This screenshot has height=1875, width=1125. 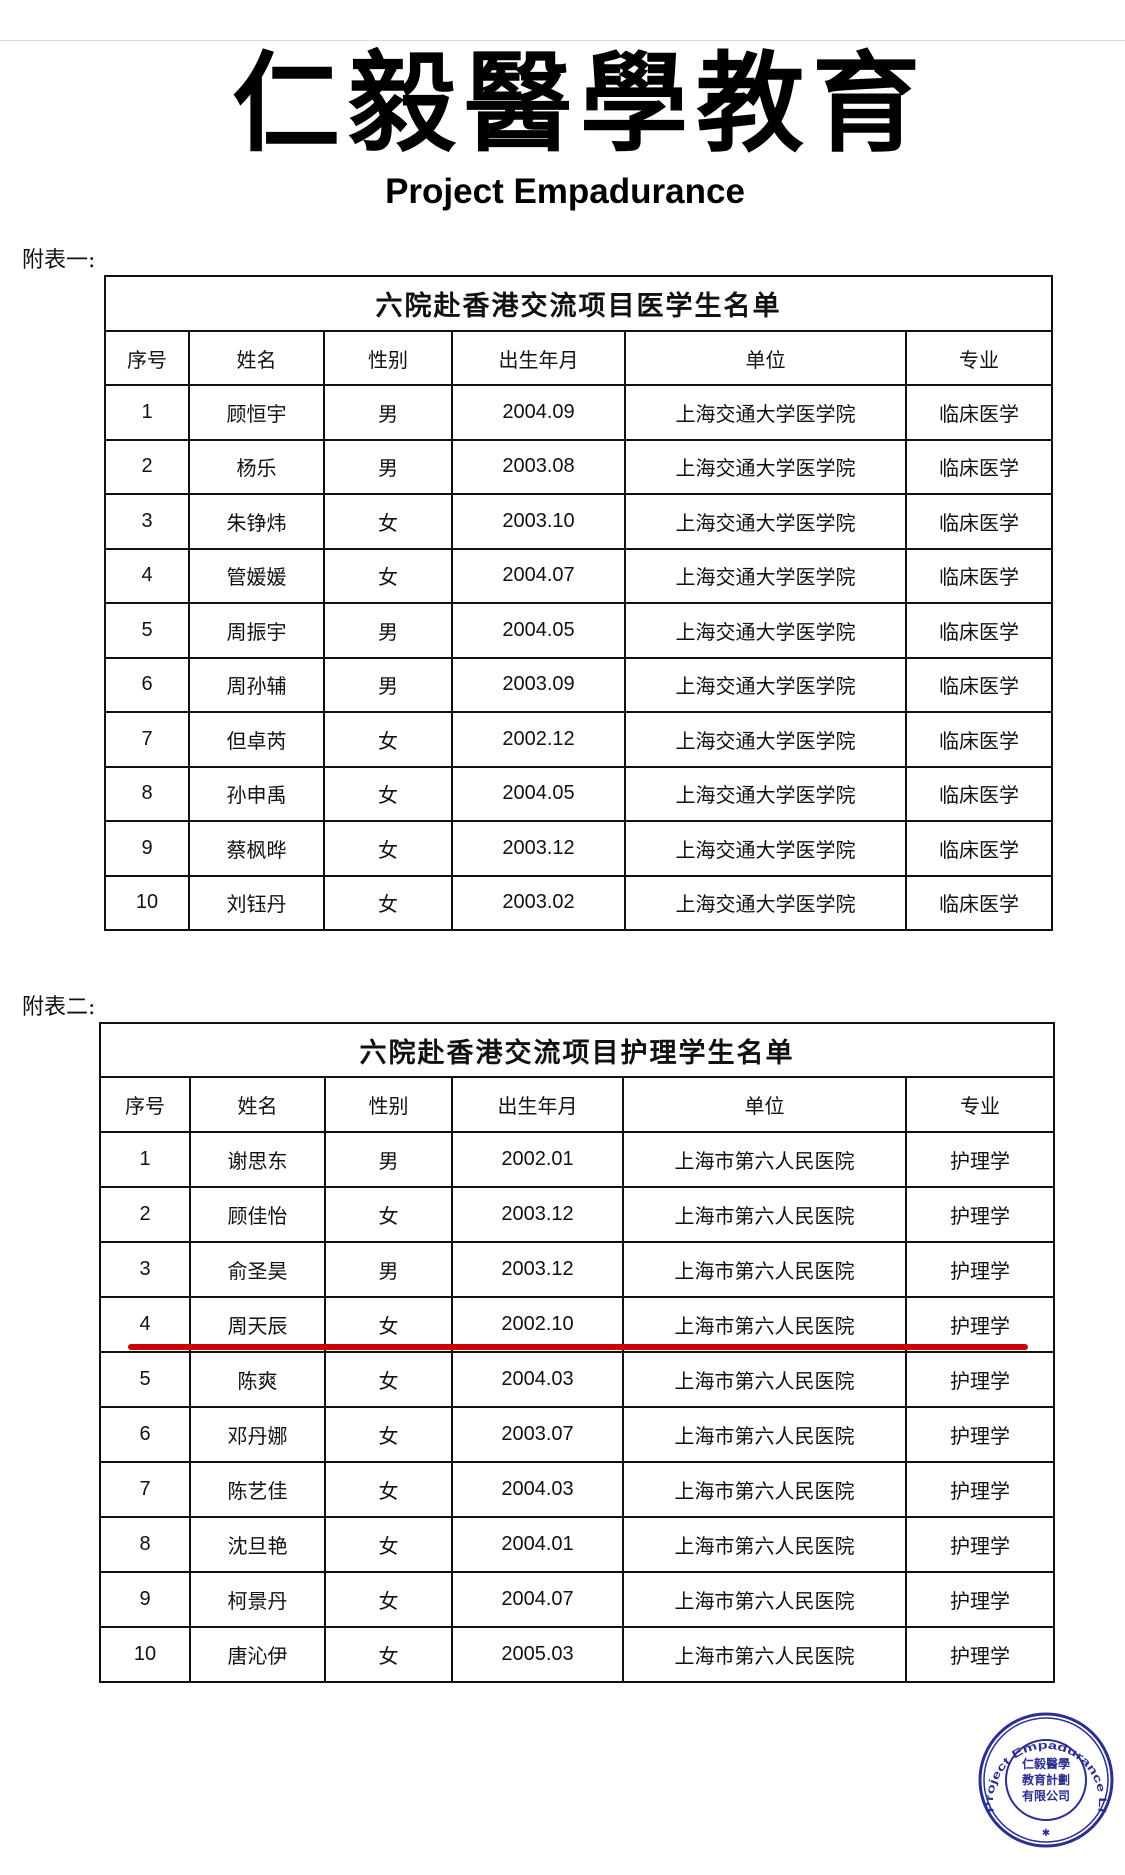 What do you see at coordinates (537, 1599) in the screenshot?
I see `table-cell: 2004.07` at bounding box center [537, 1599].